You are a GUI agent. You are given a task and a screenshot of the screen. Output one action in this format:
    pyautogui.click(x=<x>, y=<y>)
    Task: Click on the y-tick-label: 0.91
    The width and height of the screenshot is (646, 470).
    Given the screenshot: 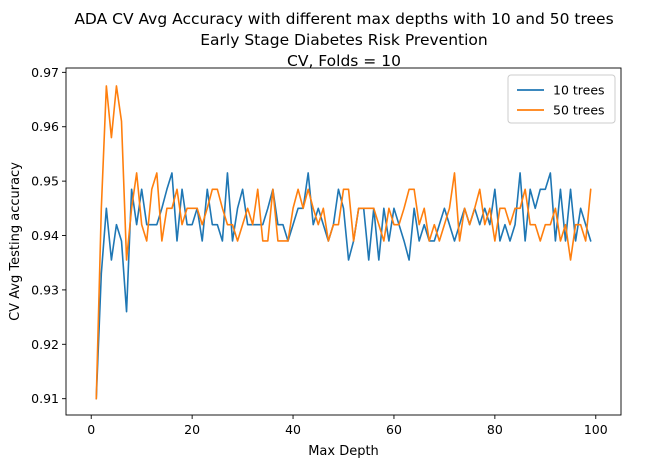 What is the action you would take?
    pyautogui.click(x=45, y=398)
    